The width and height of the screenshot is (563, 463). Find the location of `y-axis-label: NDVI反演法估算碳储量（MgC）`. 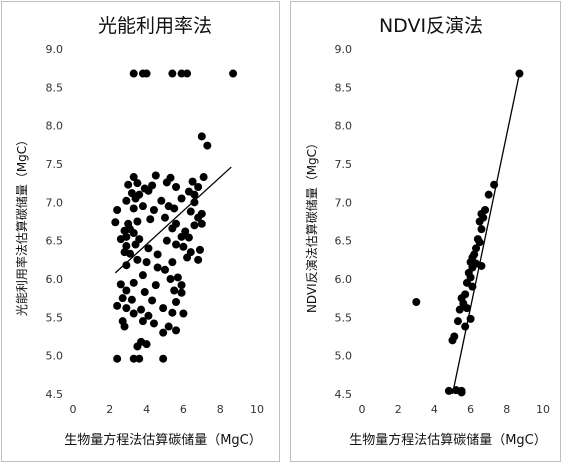

y-axis-label: NDVI反演法估算碳储量（MgC） is located at coordinates (311, 225).